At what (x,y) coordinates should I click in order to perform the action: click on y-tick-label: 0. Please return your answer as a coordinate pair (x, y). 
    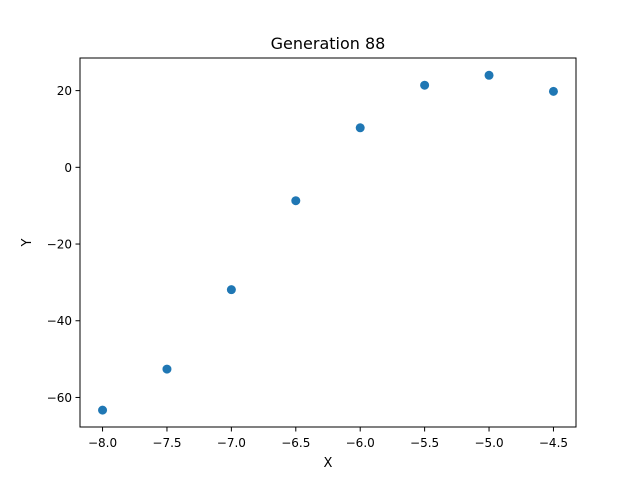
    Looking at the image, I should click on (68, 168).